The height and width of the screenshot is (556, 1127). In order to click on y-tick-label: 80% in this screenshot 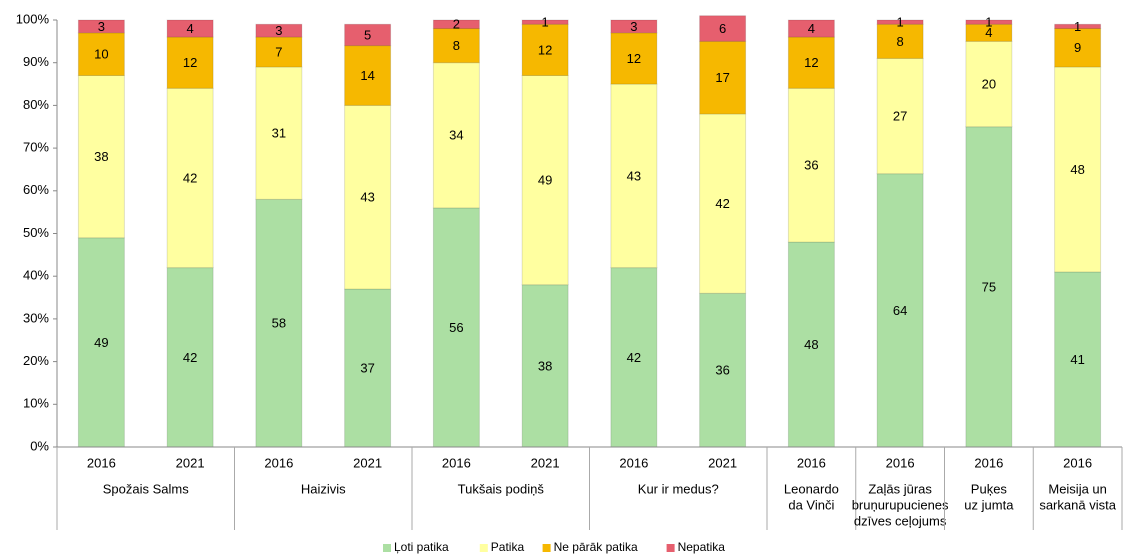, I will do `click(36, 104)`.